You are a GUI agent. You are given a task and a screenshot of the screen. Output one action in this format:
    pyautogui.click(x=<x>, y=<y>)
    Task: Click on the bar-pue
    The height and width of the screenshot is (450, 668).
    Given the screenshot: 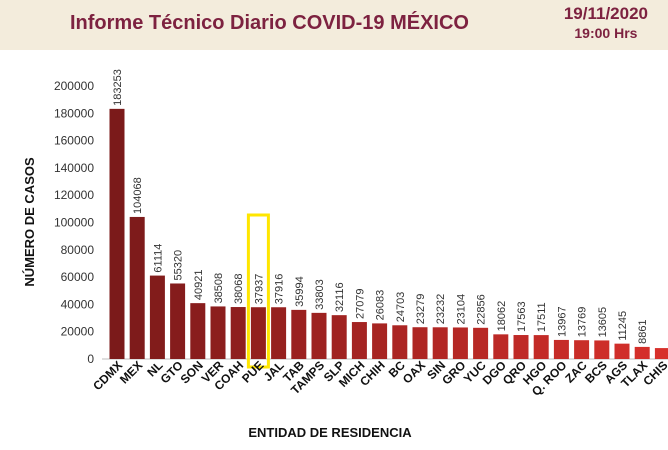 What is the action you would take?
    pyautogui.click(x=258, y=333)
    